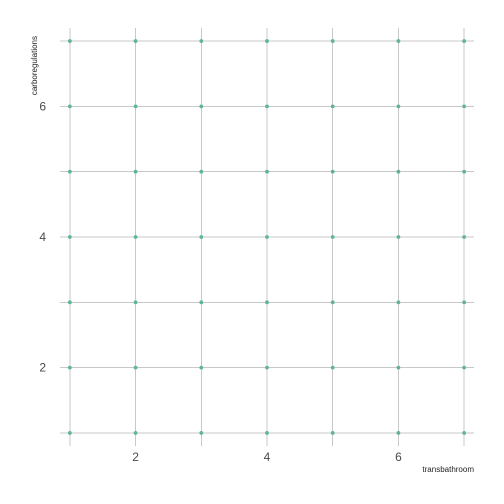 The width and height of the screenshot is (504, 504). Describe the element at coordinates (135, 457) in the screenshot. I see `x-tick-label: 2` at that location.